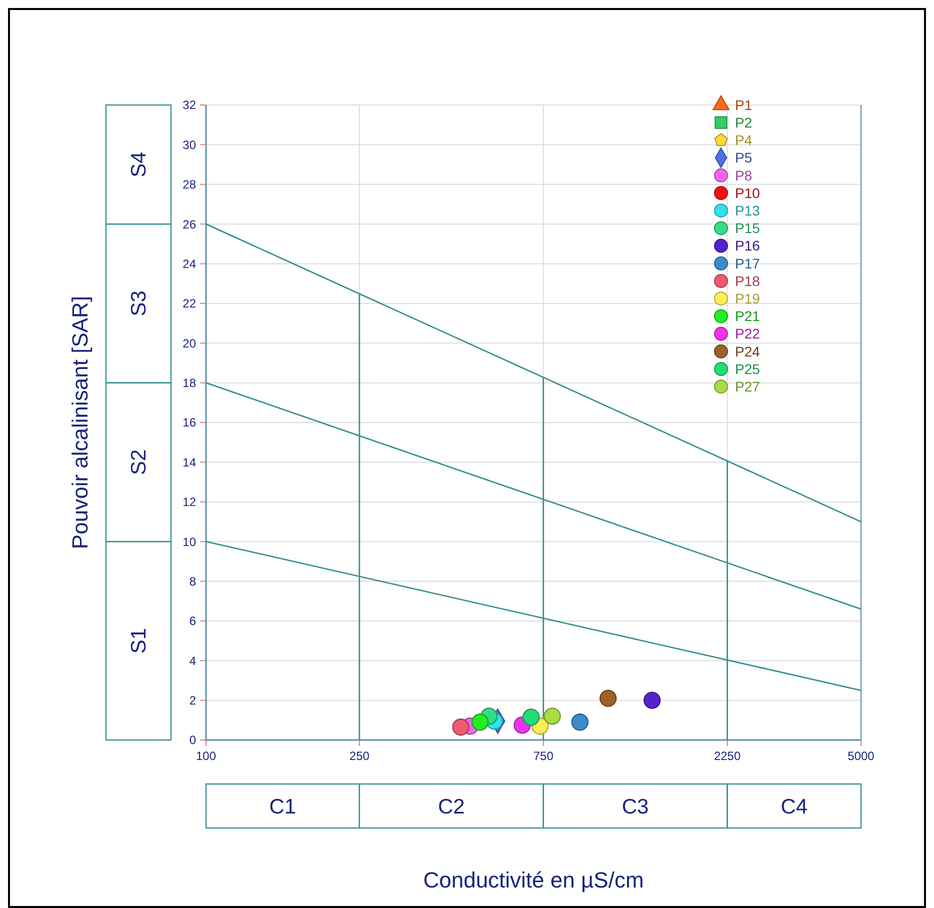 The width and height of the screenshot is (934, 908). What do you see at coordinates (543, 756) in the screenshot?
I see `x-tick-label: 750` at bounding box center [543, 756].